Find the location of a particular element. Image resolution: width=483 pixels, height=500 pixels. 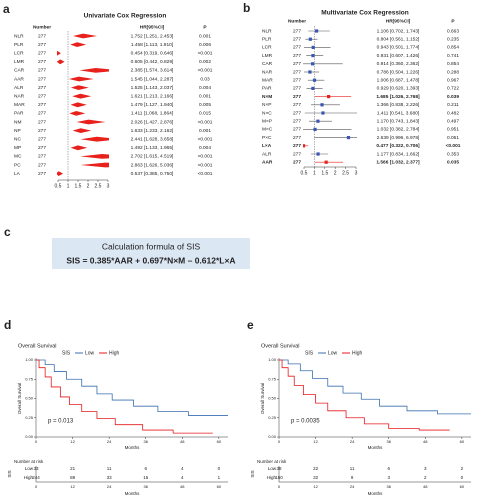

hr-label: 2.702 [1.615, 4.519] is located at coordinates (152, 157).